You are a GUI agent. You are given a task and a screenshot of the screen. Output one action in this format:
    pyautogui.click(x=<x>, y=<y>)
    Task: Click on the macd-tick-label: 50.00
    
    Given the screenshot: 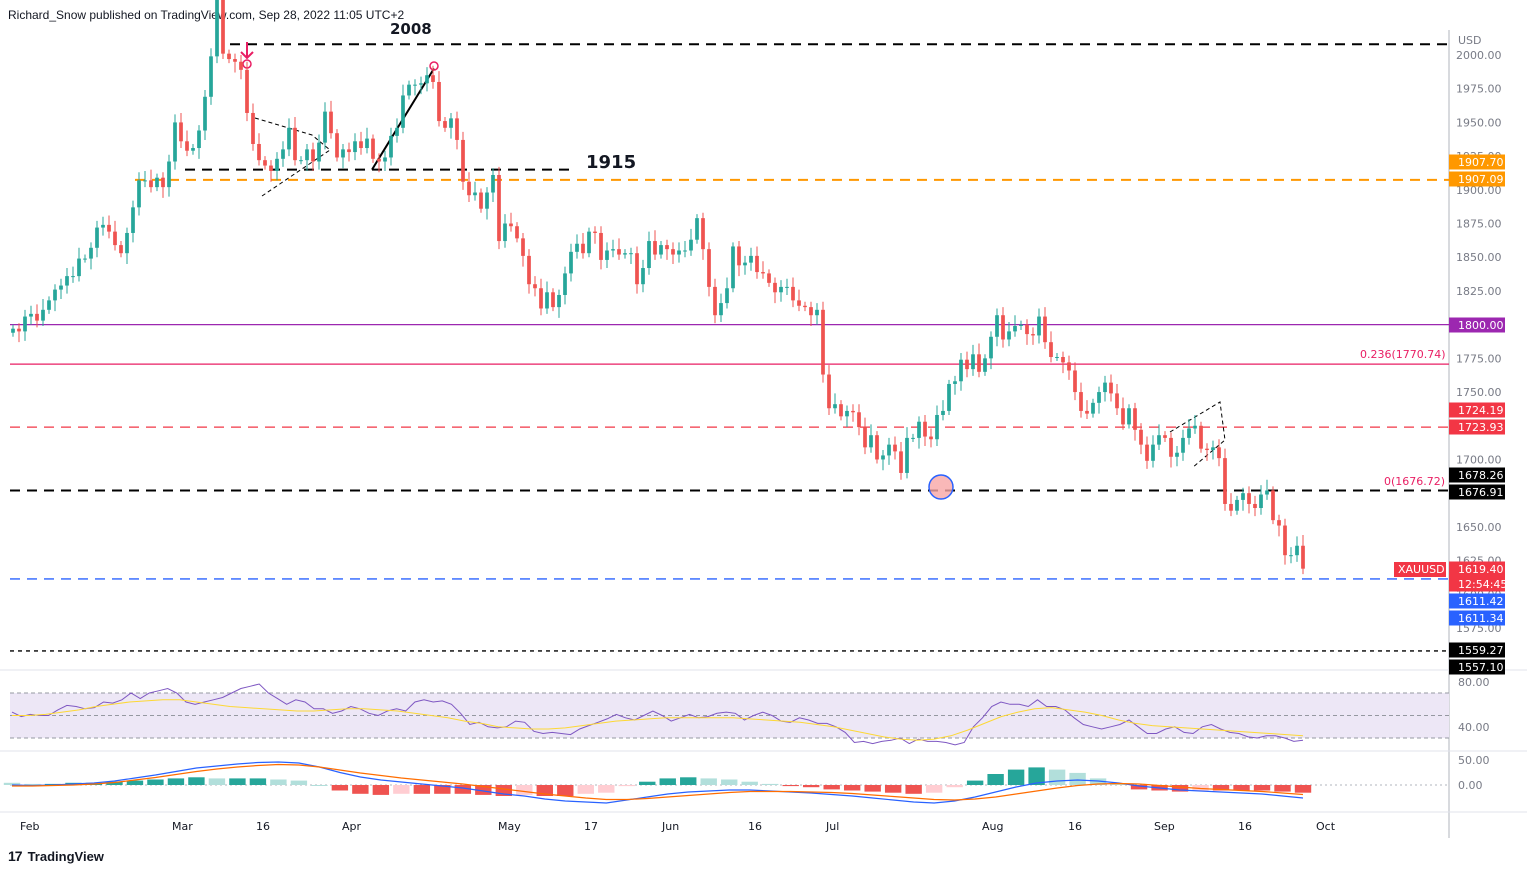 What is the action you would take?
    pyautogui.click(x=1474, y=760)
    